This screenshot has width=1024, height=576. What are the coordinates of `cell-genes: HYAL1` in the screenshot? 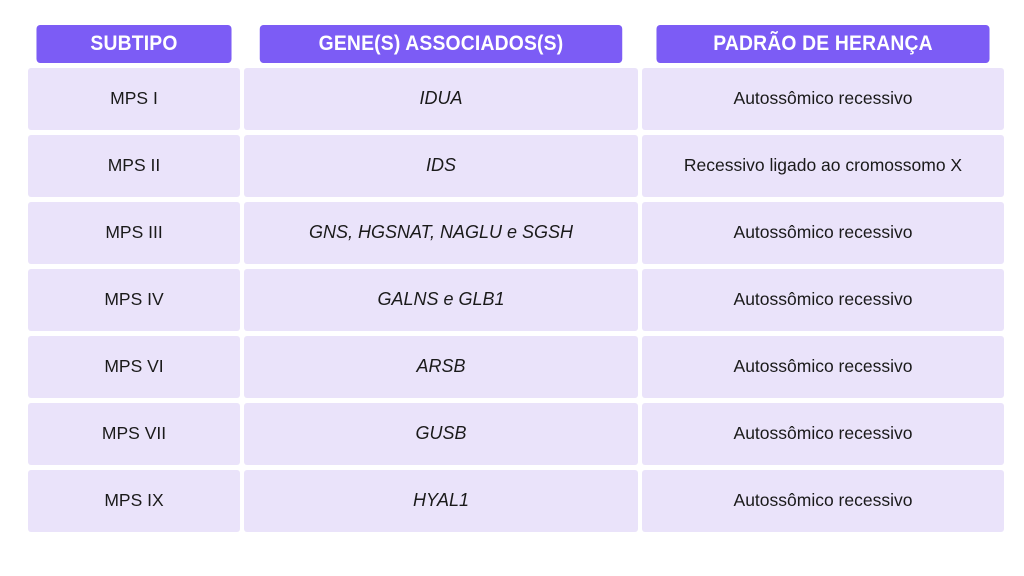 It's located at (441, 501).